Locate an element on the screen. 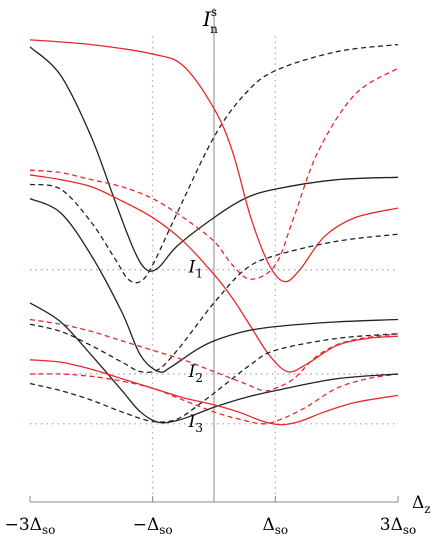 This screenshot has width=436, height=536. x-tick-label: −Δso is located at coordinates (153, 525).